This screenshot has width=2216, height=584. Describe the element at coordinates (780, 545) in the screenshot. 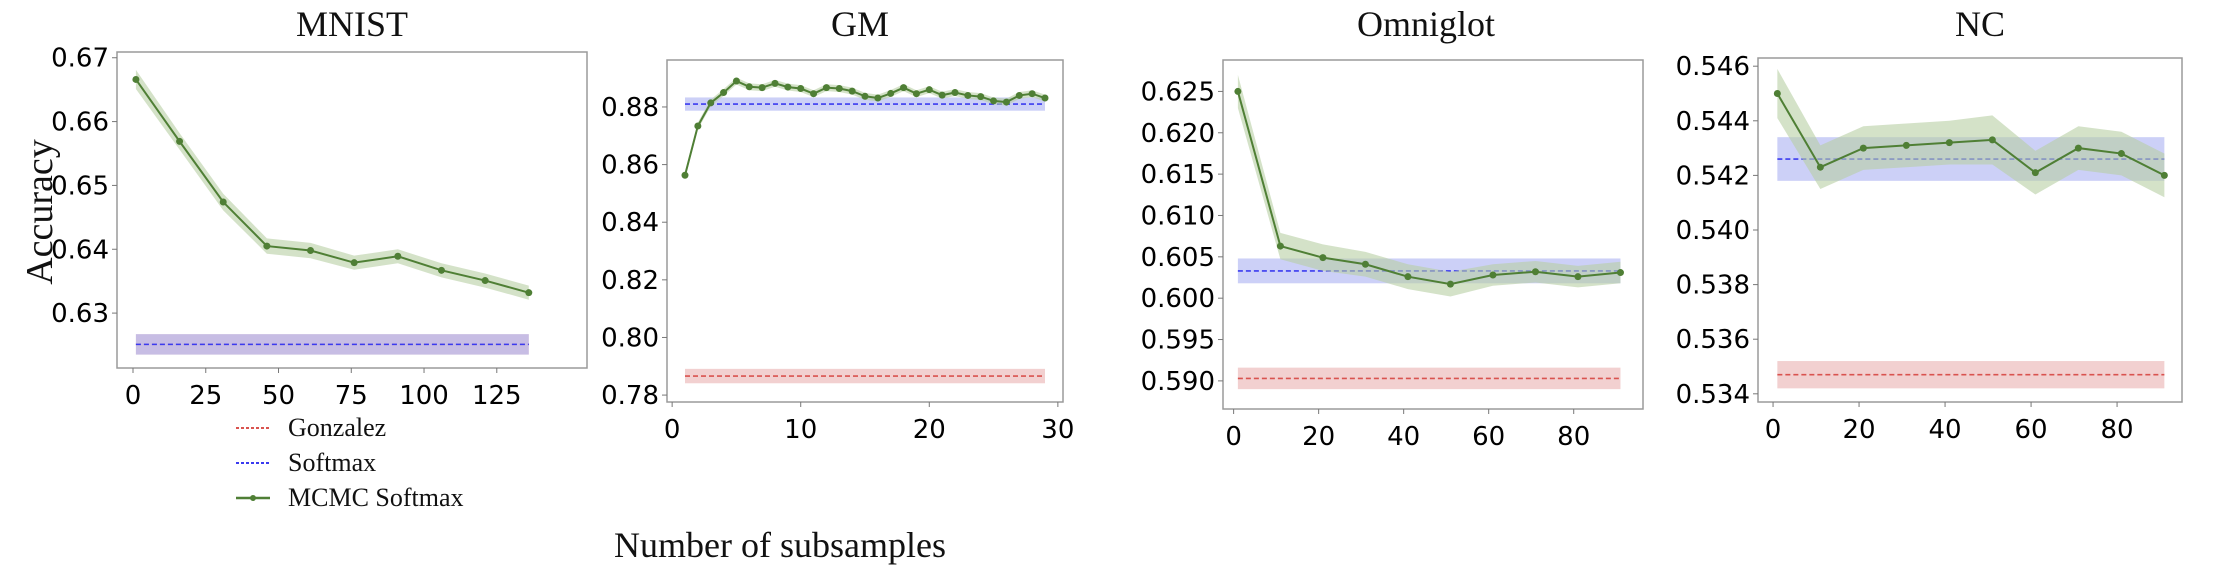

I see `x-axis-label: Number of subsamples` at that location.